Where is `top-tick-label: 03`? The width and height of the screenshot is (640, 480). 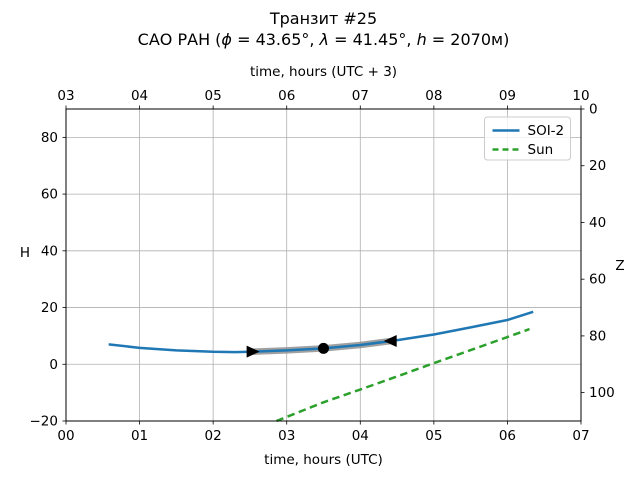
top-tick-label: 03 is located at coordinates (65, 96).